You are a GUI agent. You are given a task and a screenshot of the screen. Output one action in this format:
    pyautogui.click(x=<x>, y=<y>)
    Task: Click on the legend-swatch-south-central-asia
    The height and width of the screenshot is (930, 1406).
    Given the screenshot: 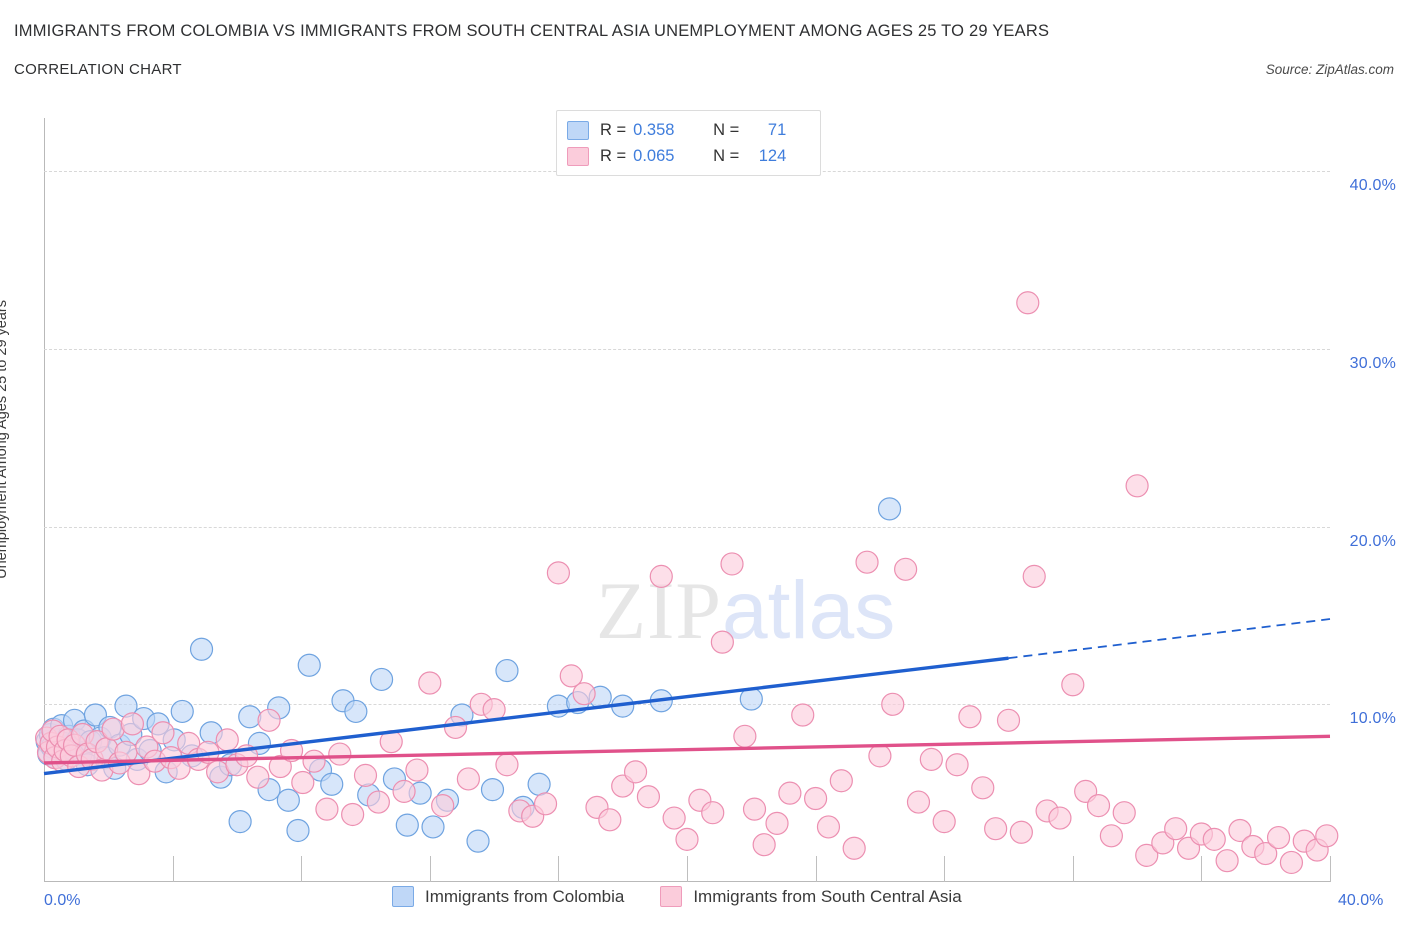 What is the action you would take?
    pyautogui.click(x=671, y=896)
    